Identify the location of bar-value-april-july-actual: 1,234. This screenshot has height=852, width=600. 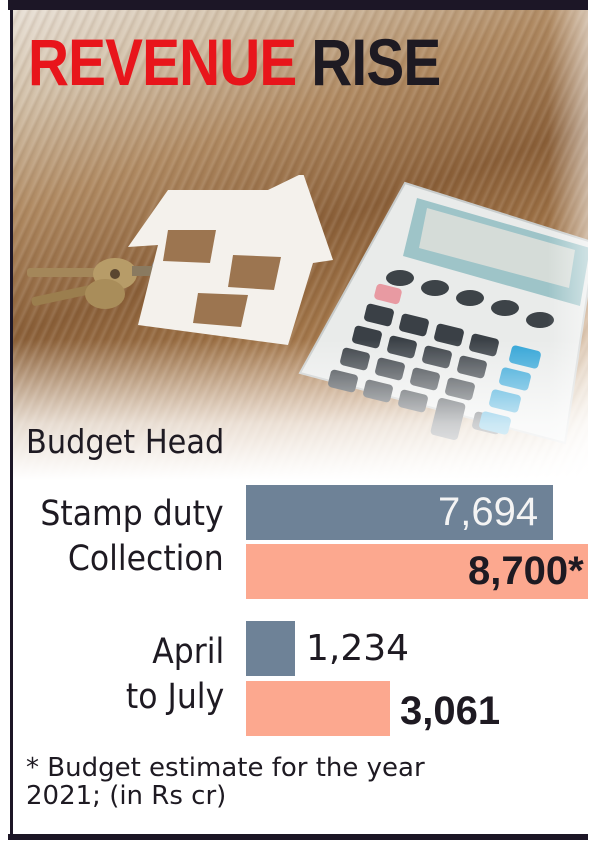
(358, 648).